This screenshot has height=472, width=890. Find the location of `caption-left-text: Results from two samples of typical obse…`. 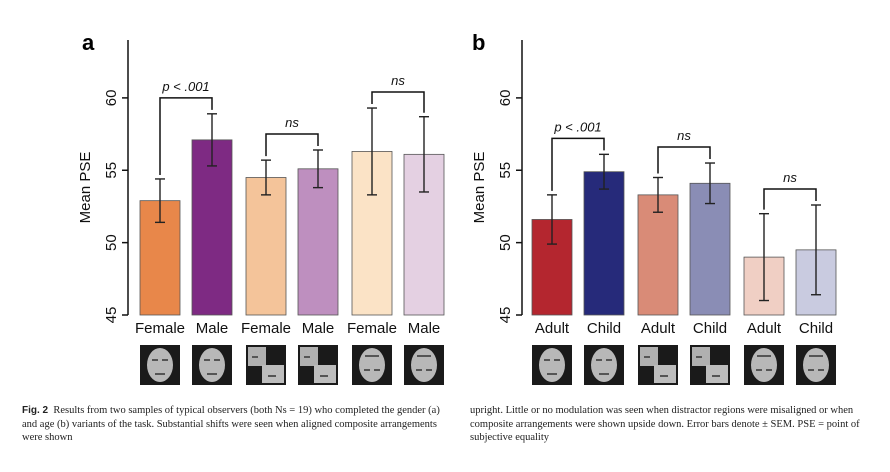

caption-left-text: Results from two samples of typical obse… is located at coordinates (231, 424).